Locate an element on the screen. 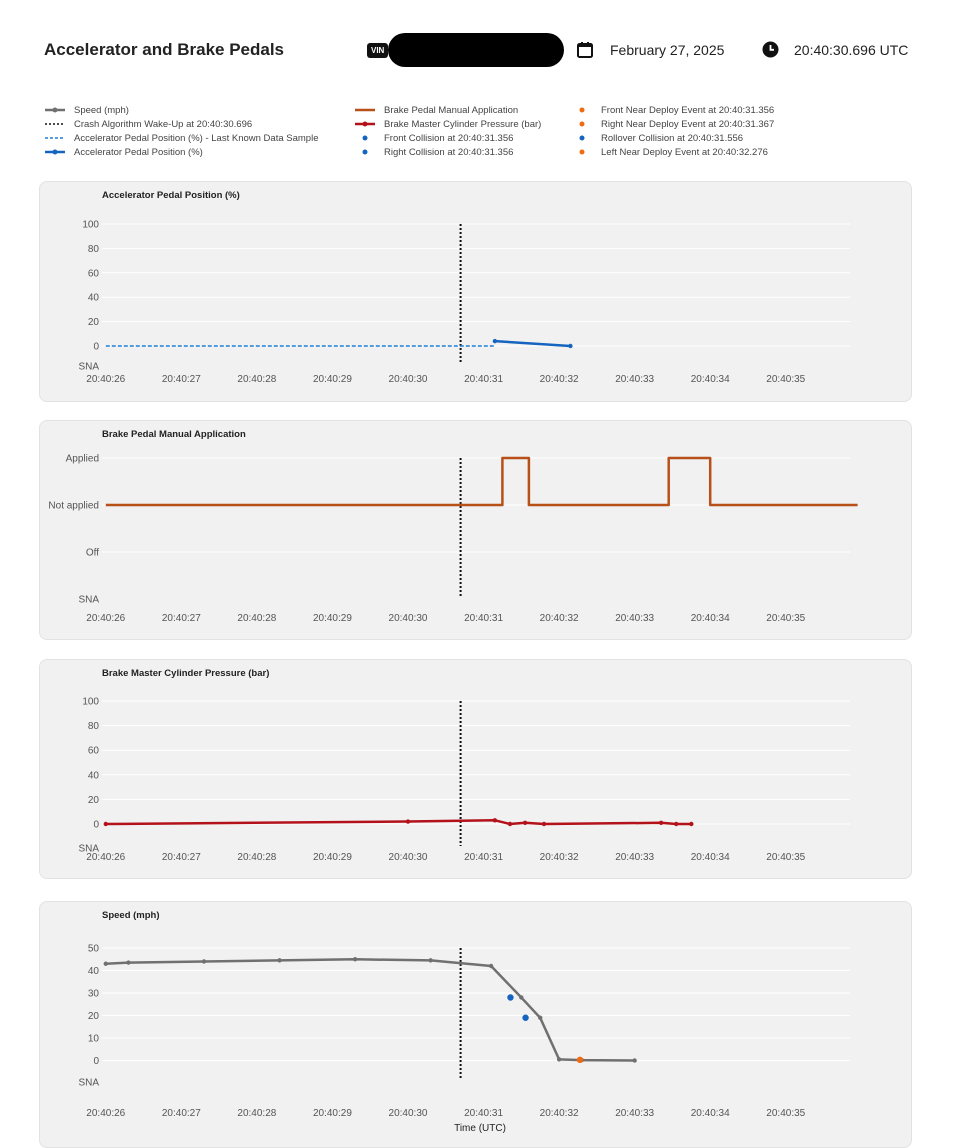 This screenshot has width=960, height=1148. legend-item-front-near-deploy: Front Near Deploy Event at 20:40:31.356 is located at coordinates (672, 110).